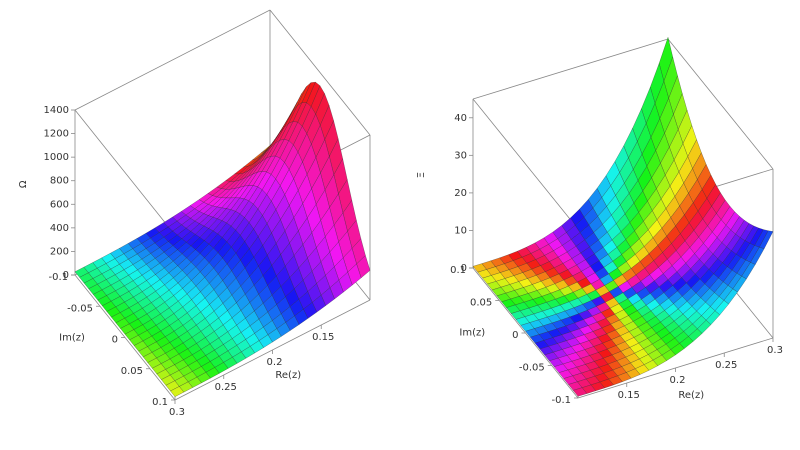 The image size is (800, 450). What do you see at coordinates (421, 175) in the screenshot?
I see `z-axis-label: Ξ` at bounding box center [421, 175].